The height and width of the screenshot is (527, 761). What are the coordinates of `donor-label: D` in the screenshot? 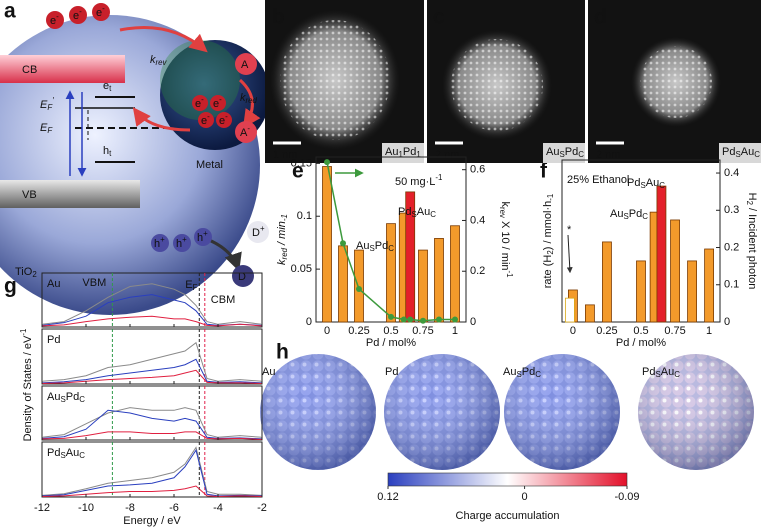 It's located at (242, 277).